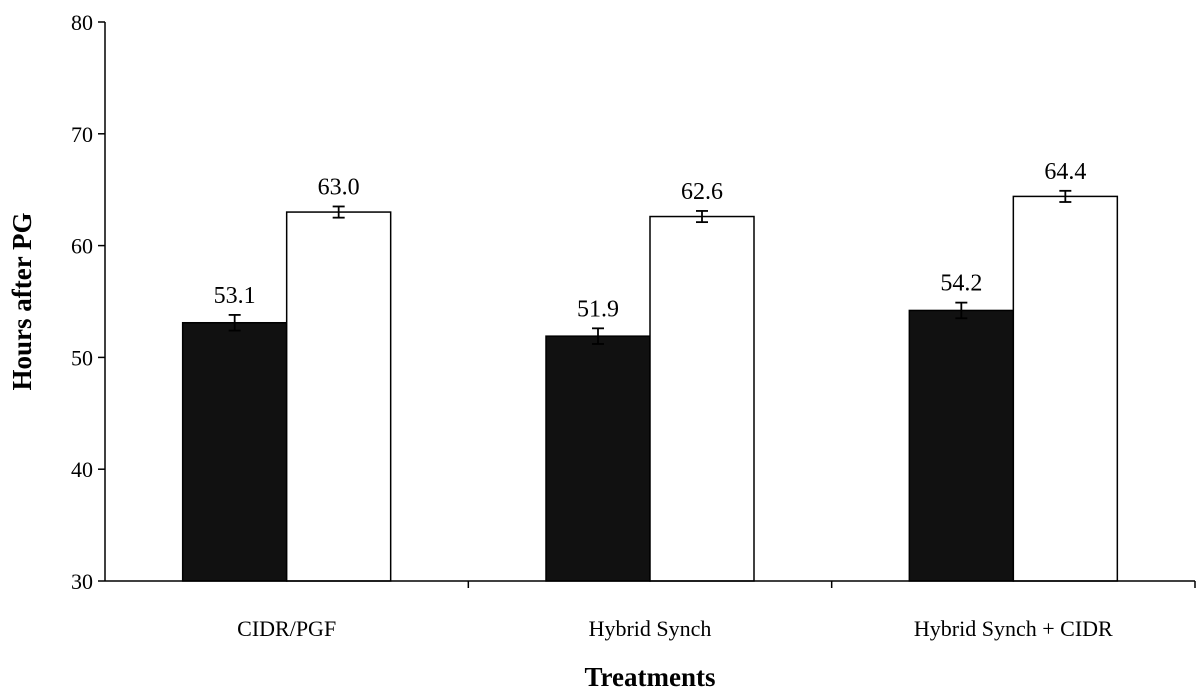 This screenshot has width=1199, height=692. I want to click on y-tick-label: 70, so click(82, 134).